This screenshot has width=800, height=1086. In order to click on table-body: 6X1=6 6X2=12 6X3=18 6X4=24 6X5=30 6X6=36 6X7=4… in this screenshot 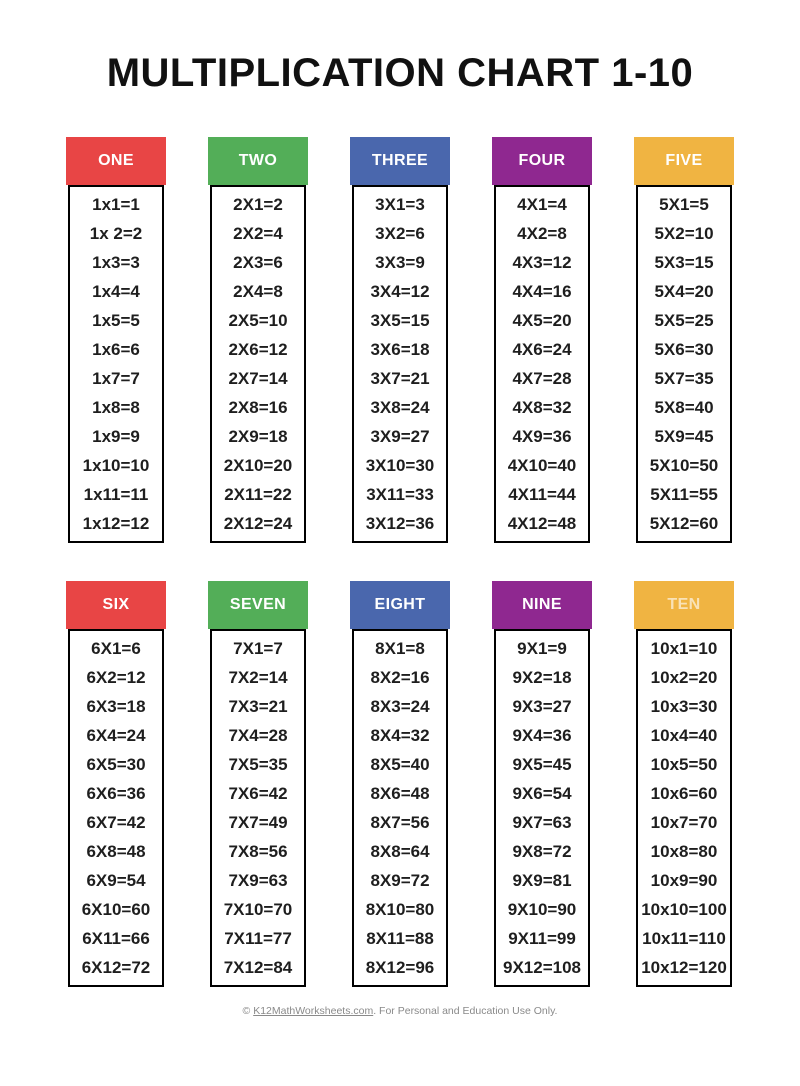, I will do `click(116, 808)`.